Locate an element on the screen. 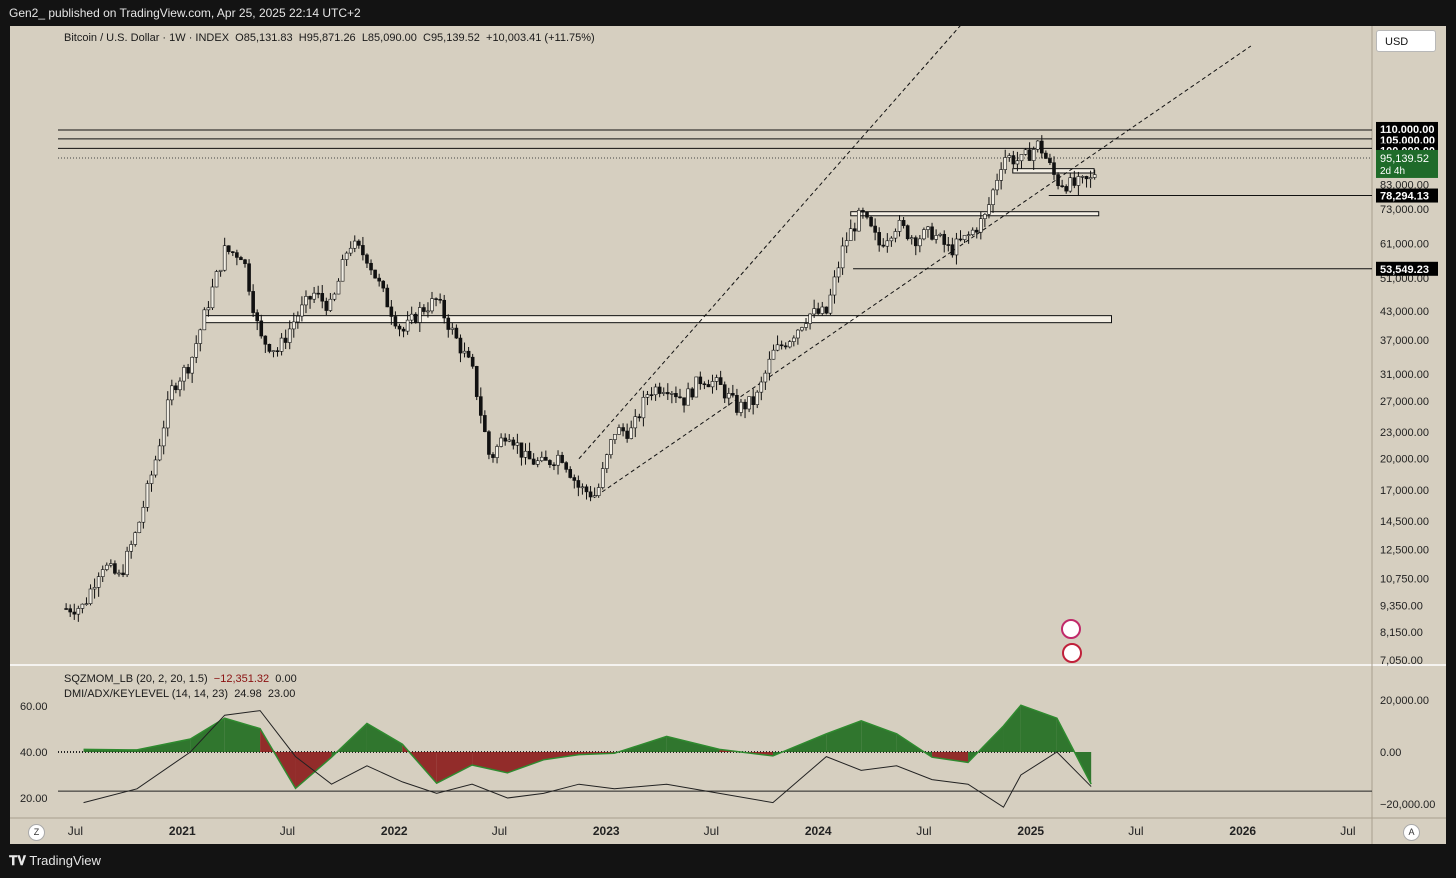  us-flag-icon is located at coordinates (1072, 653).